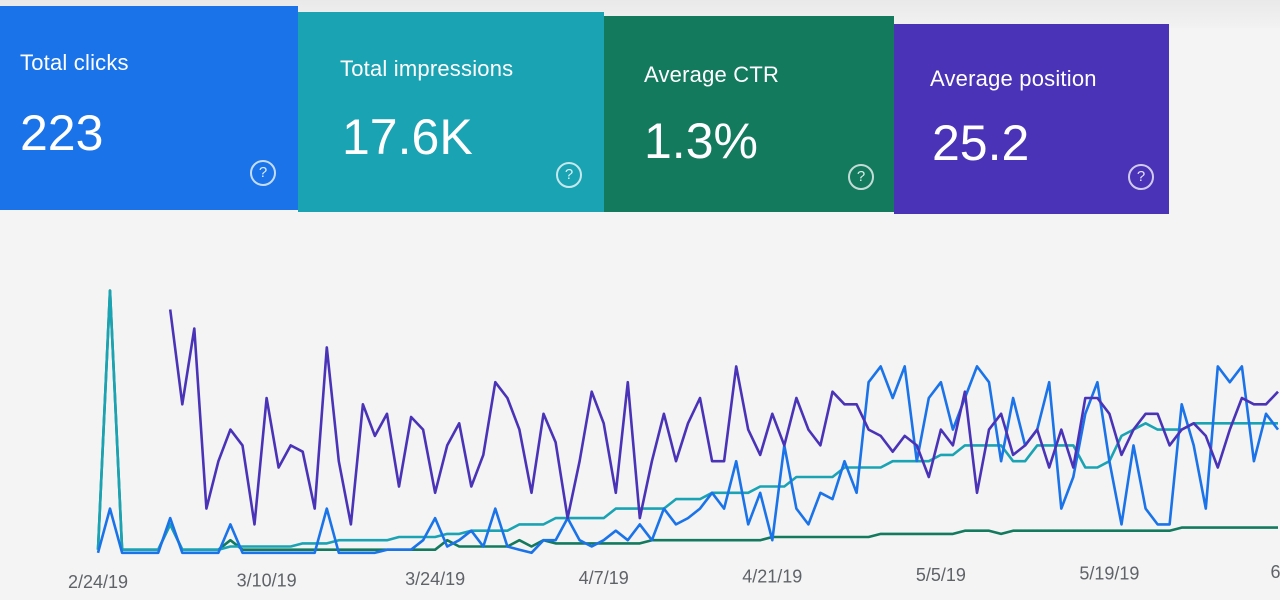 The width and height of the screenshot is (1280, 600). I want to click on average-position-label: Average position, so click(1013, 78).